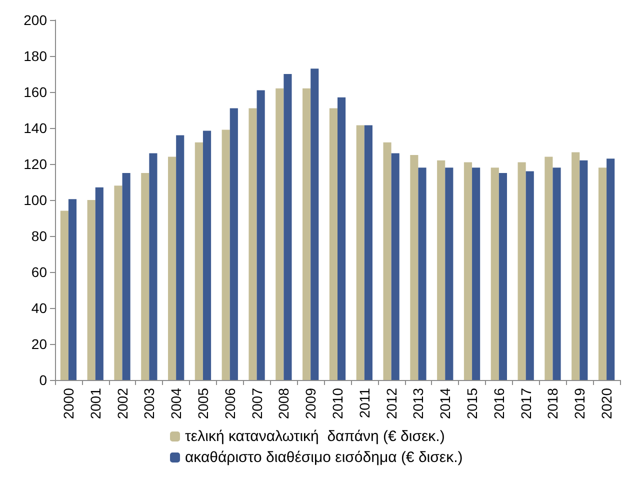 The height and width of the screenshot is (478, 630). What do you see at coordinates (606, 404) in the screenshot?
I see `x-tick-label: 2020` at bounding box center [606, 404].